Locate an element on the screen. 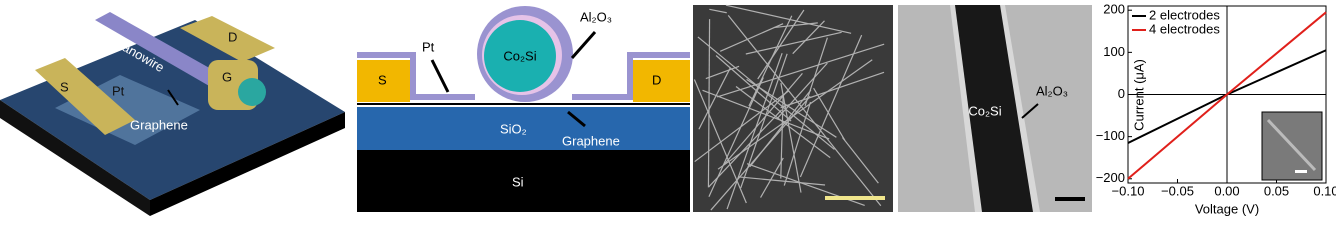 This screenshot has width=1336, height=240. legend-label: 2 electrodes is located at coordinates (1184, 14).